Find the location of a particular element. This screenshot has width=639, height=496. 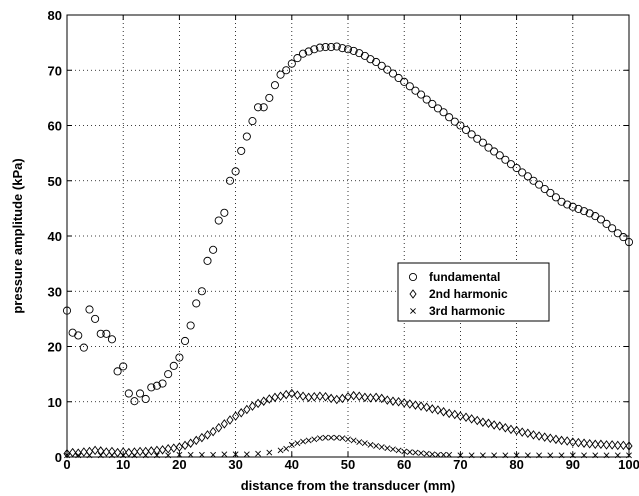

x-tick-label: 30 is located at coordinates (235, 464).